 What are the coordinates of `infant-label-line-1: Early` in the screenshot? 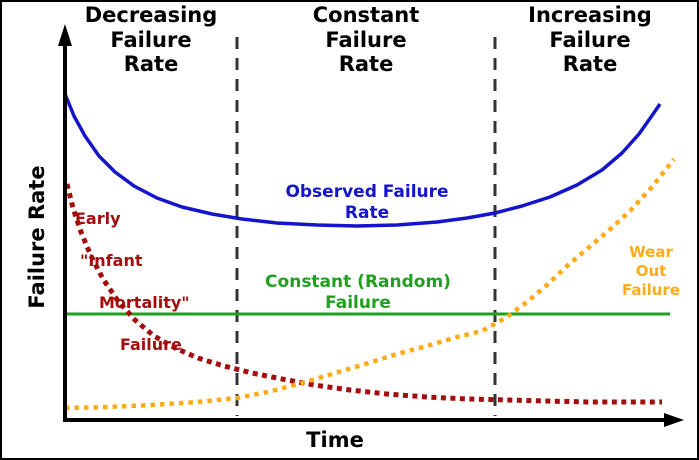 It's located at (98, 218).